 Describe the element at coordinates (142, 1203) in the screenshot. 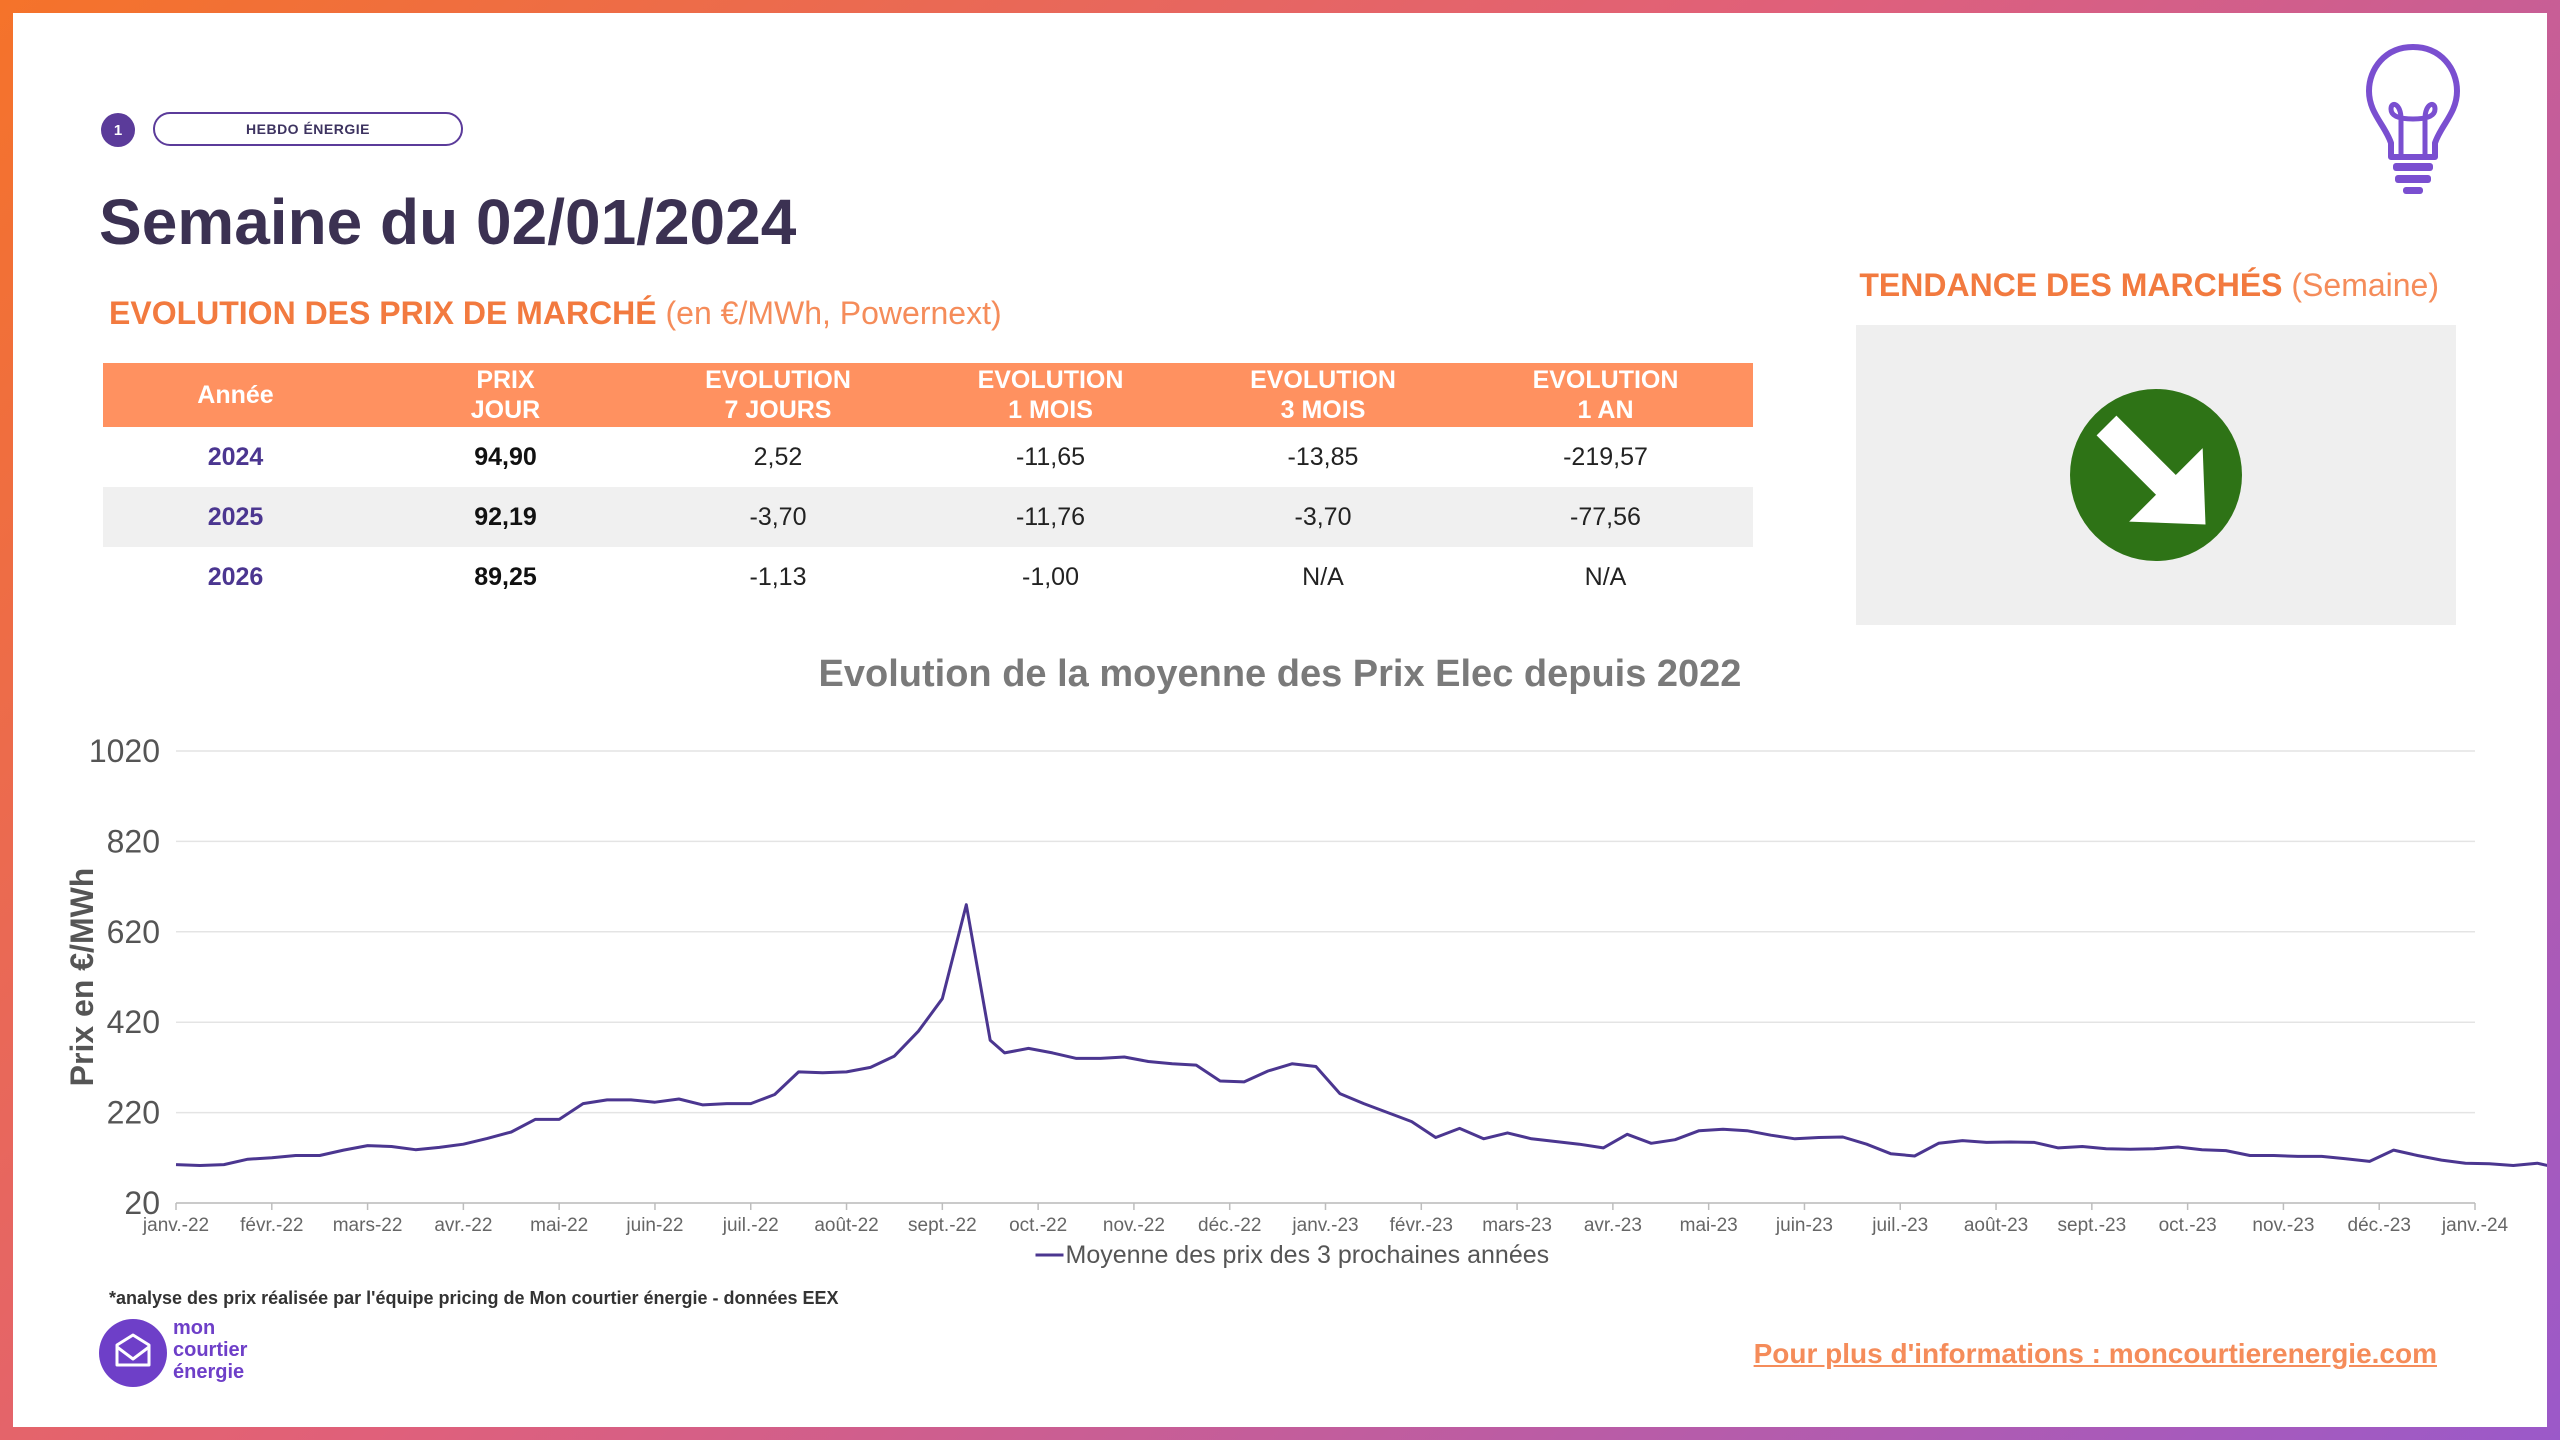

I see `y-tick-label: 20` at that location.